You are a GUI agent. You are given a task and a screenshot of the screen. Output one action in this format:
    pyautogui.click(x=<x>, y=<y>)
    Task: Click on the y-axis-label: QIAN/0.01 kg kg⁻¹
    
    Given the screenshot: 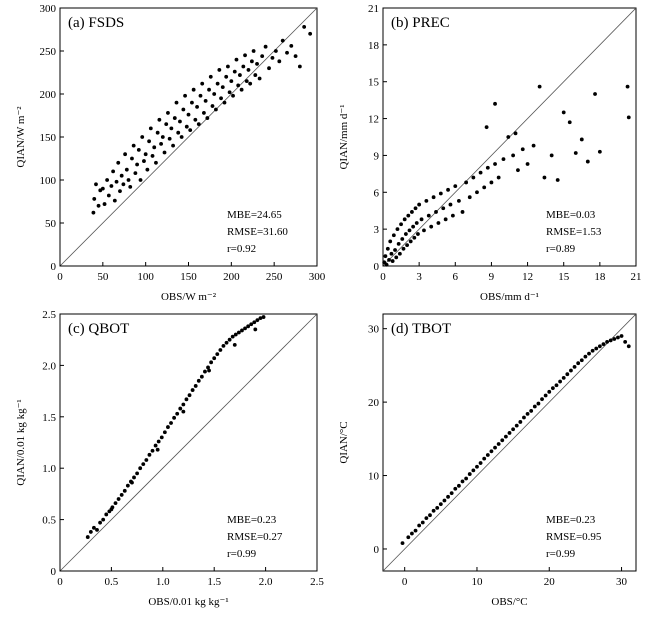 What is the action you would take?
    pyautogui.click(x=21, y=442)
    